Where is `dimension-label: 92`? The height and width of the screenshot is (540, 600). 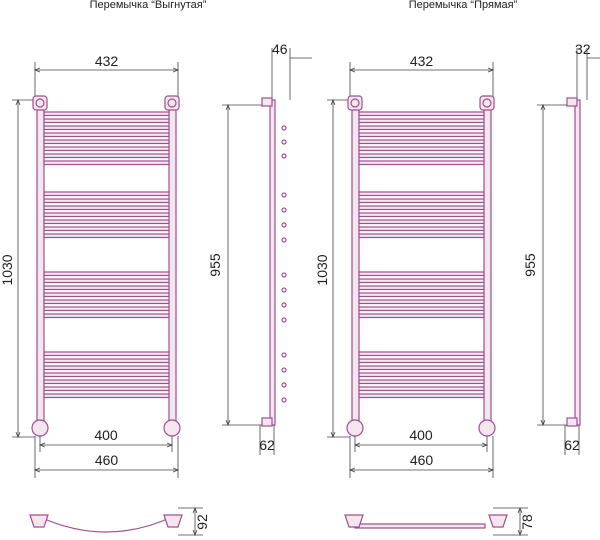
dimension-label: 92 is located at coordinates (202, 522).